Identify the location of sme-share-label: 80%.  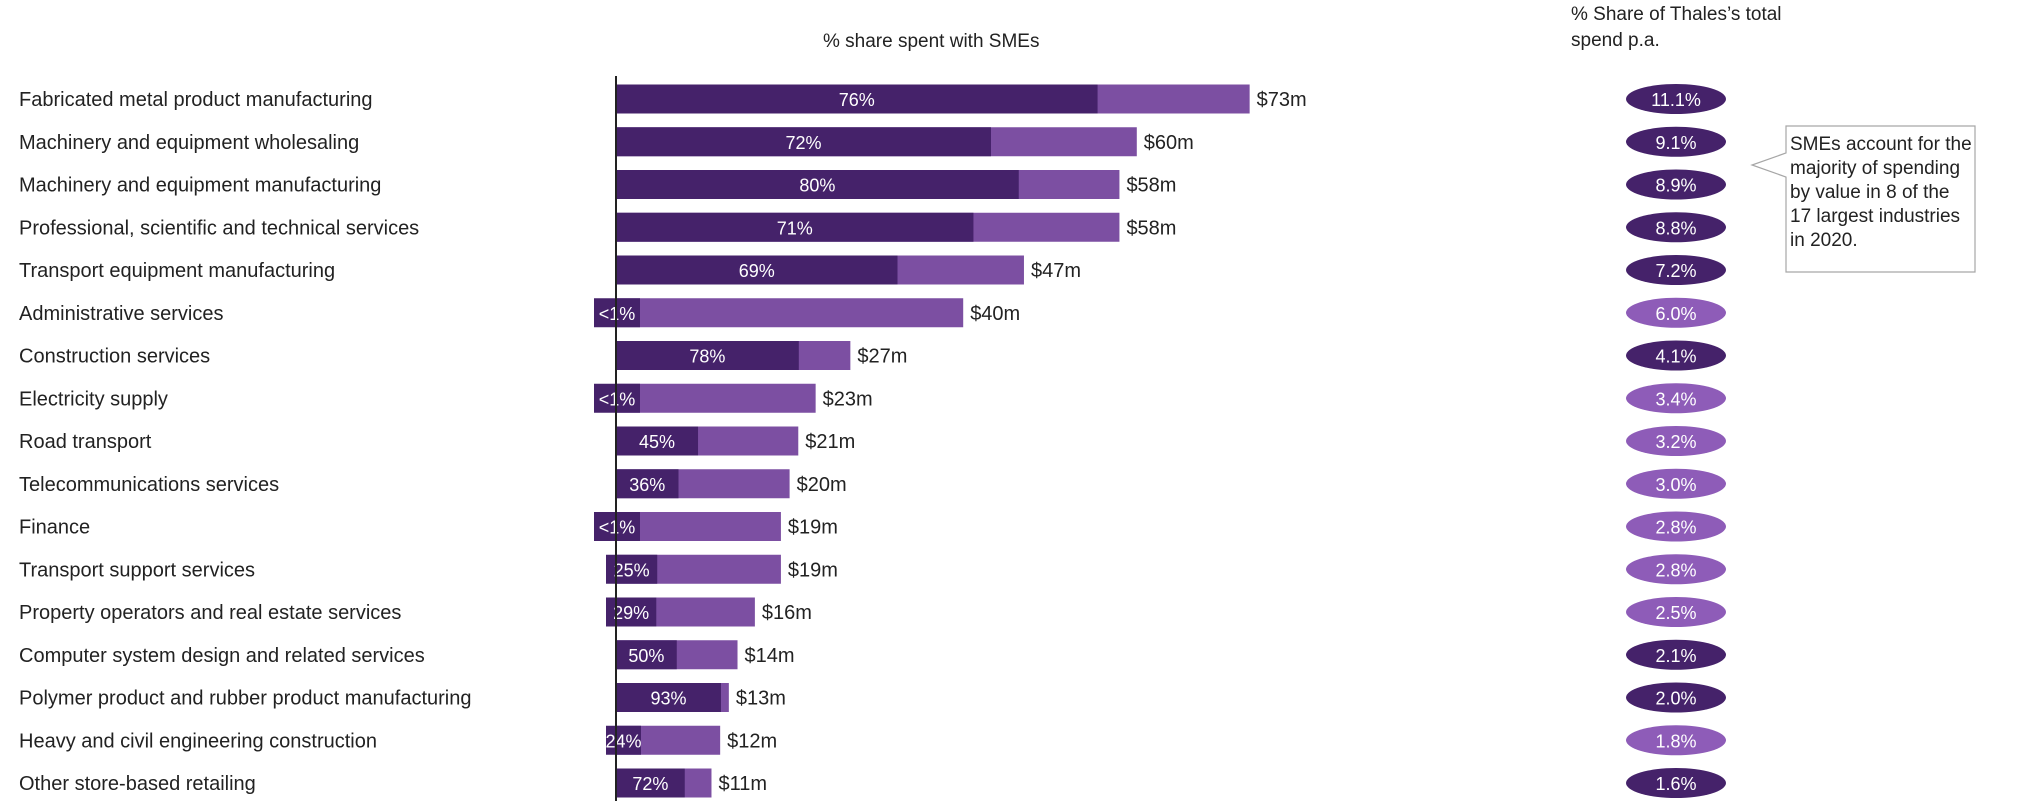
(817, 186).